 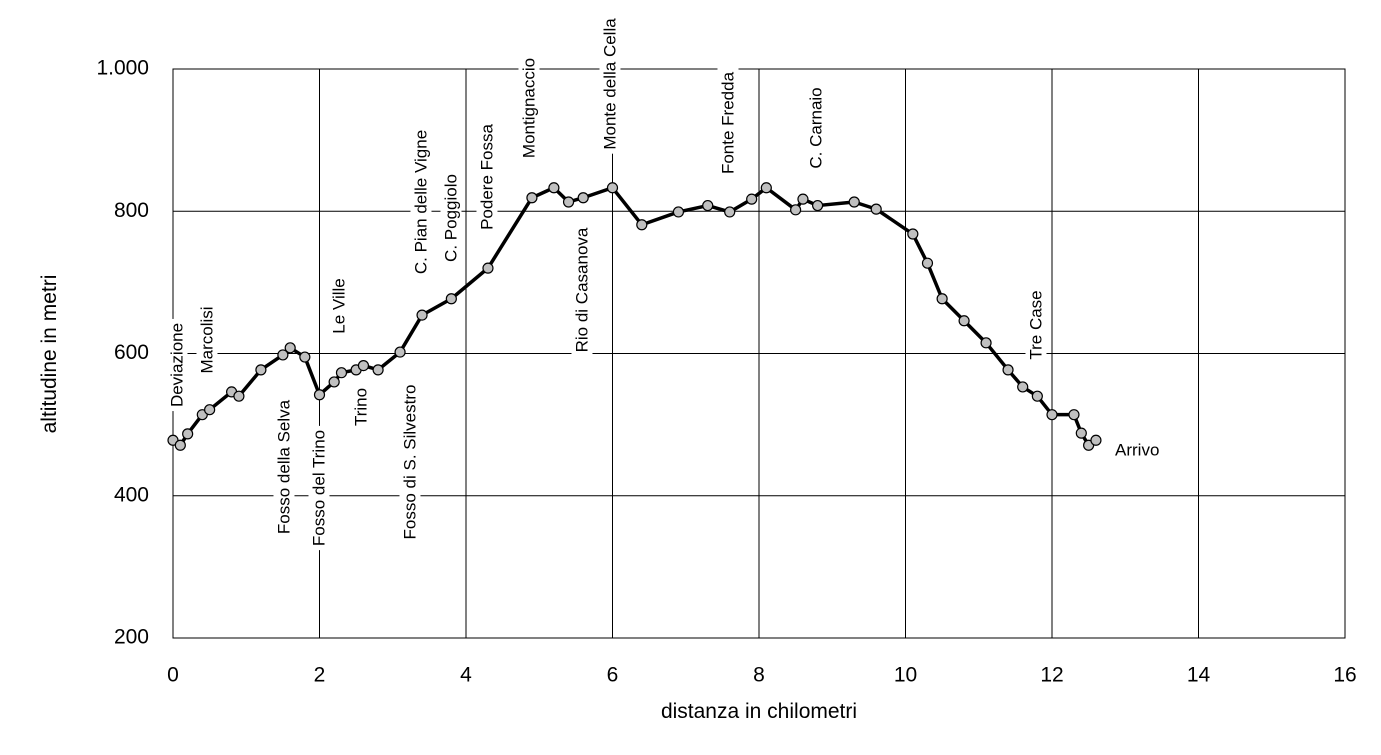 I want to click on annotation-label: Fosso del Trino, so click(x=318, y=488).